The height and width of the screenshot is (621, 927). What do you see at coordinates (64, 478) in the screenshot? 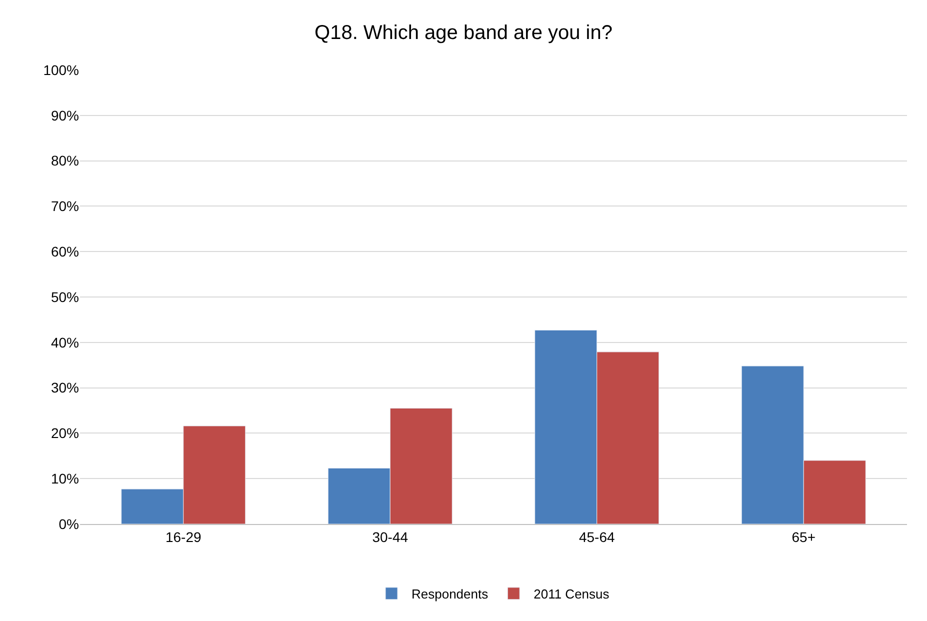
I see `y-tick-label: 10%` at bounding box center [64, 478].